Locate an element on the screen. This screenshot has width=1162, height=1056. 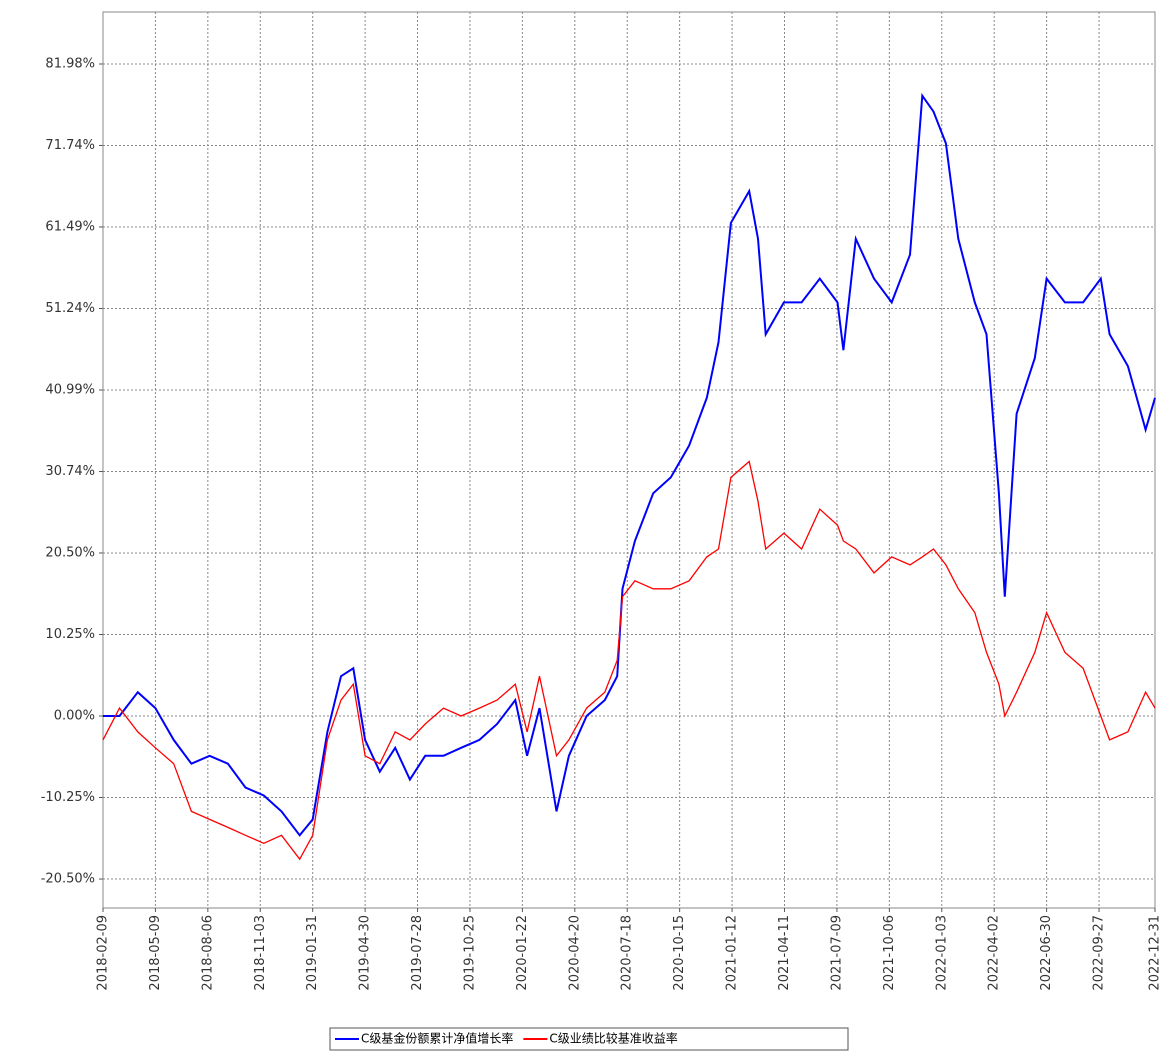
y-tick-label: 61.49% is located at coordinates (70, 226).